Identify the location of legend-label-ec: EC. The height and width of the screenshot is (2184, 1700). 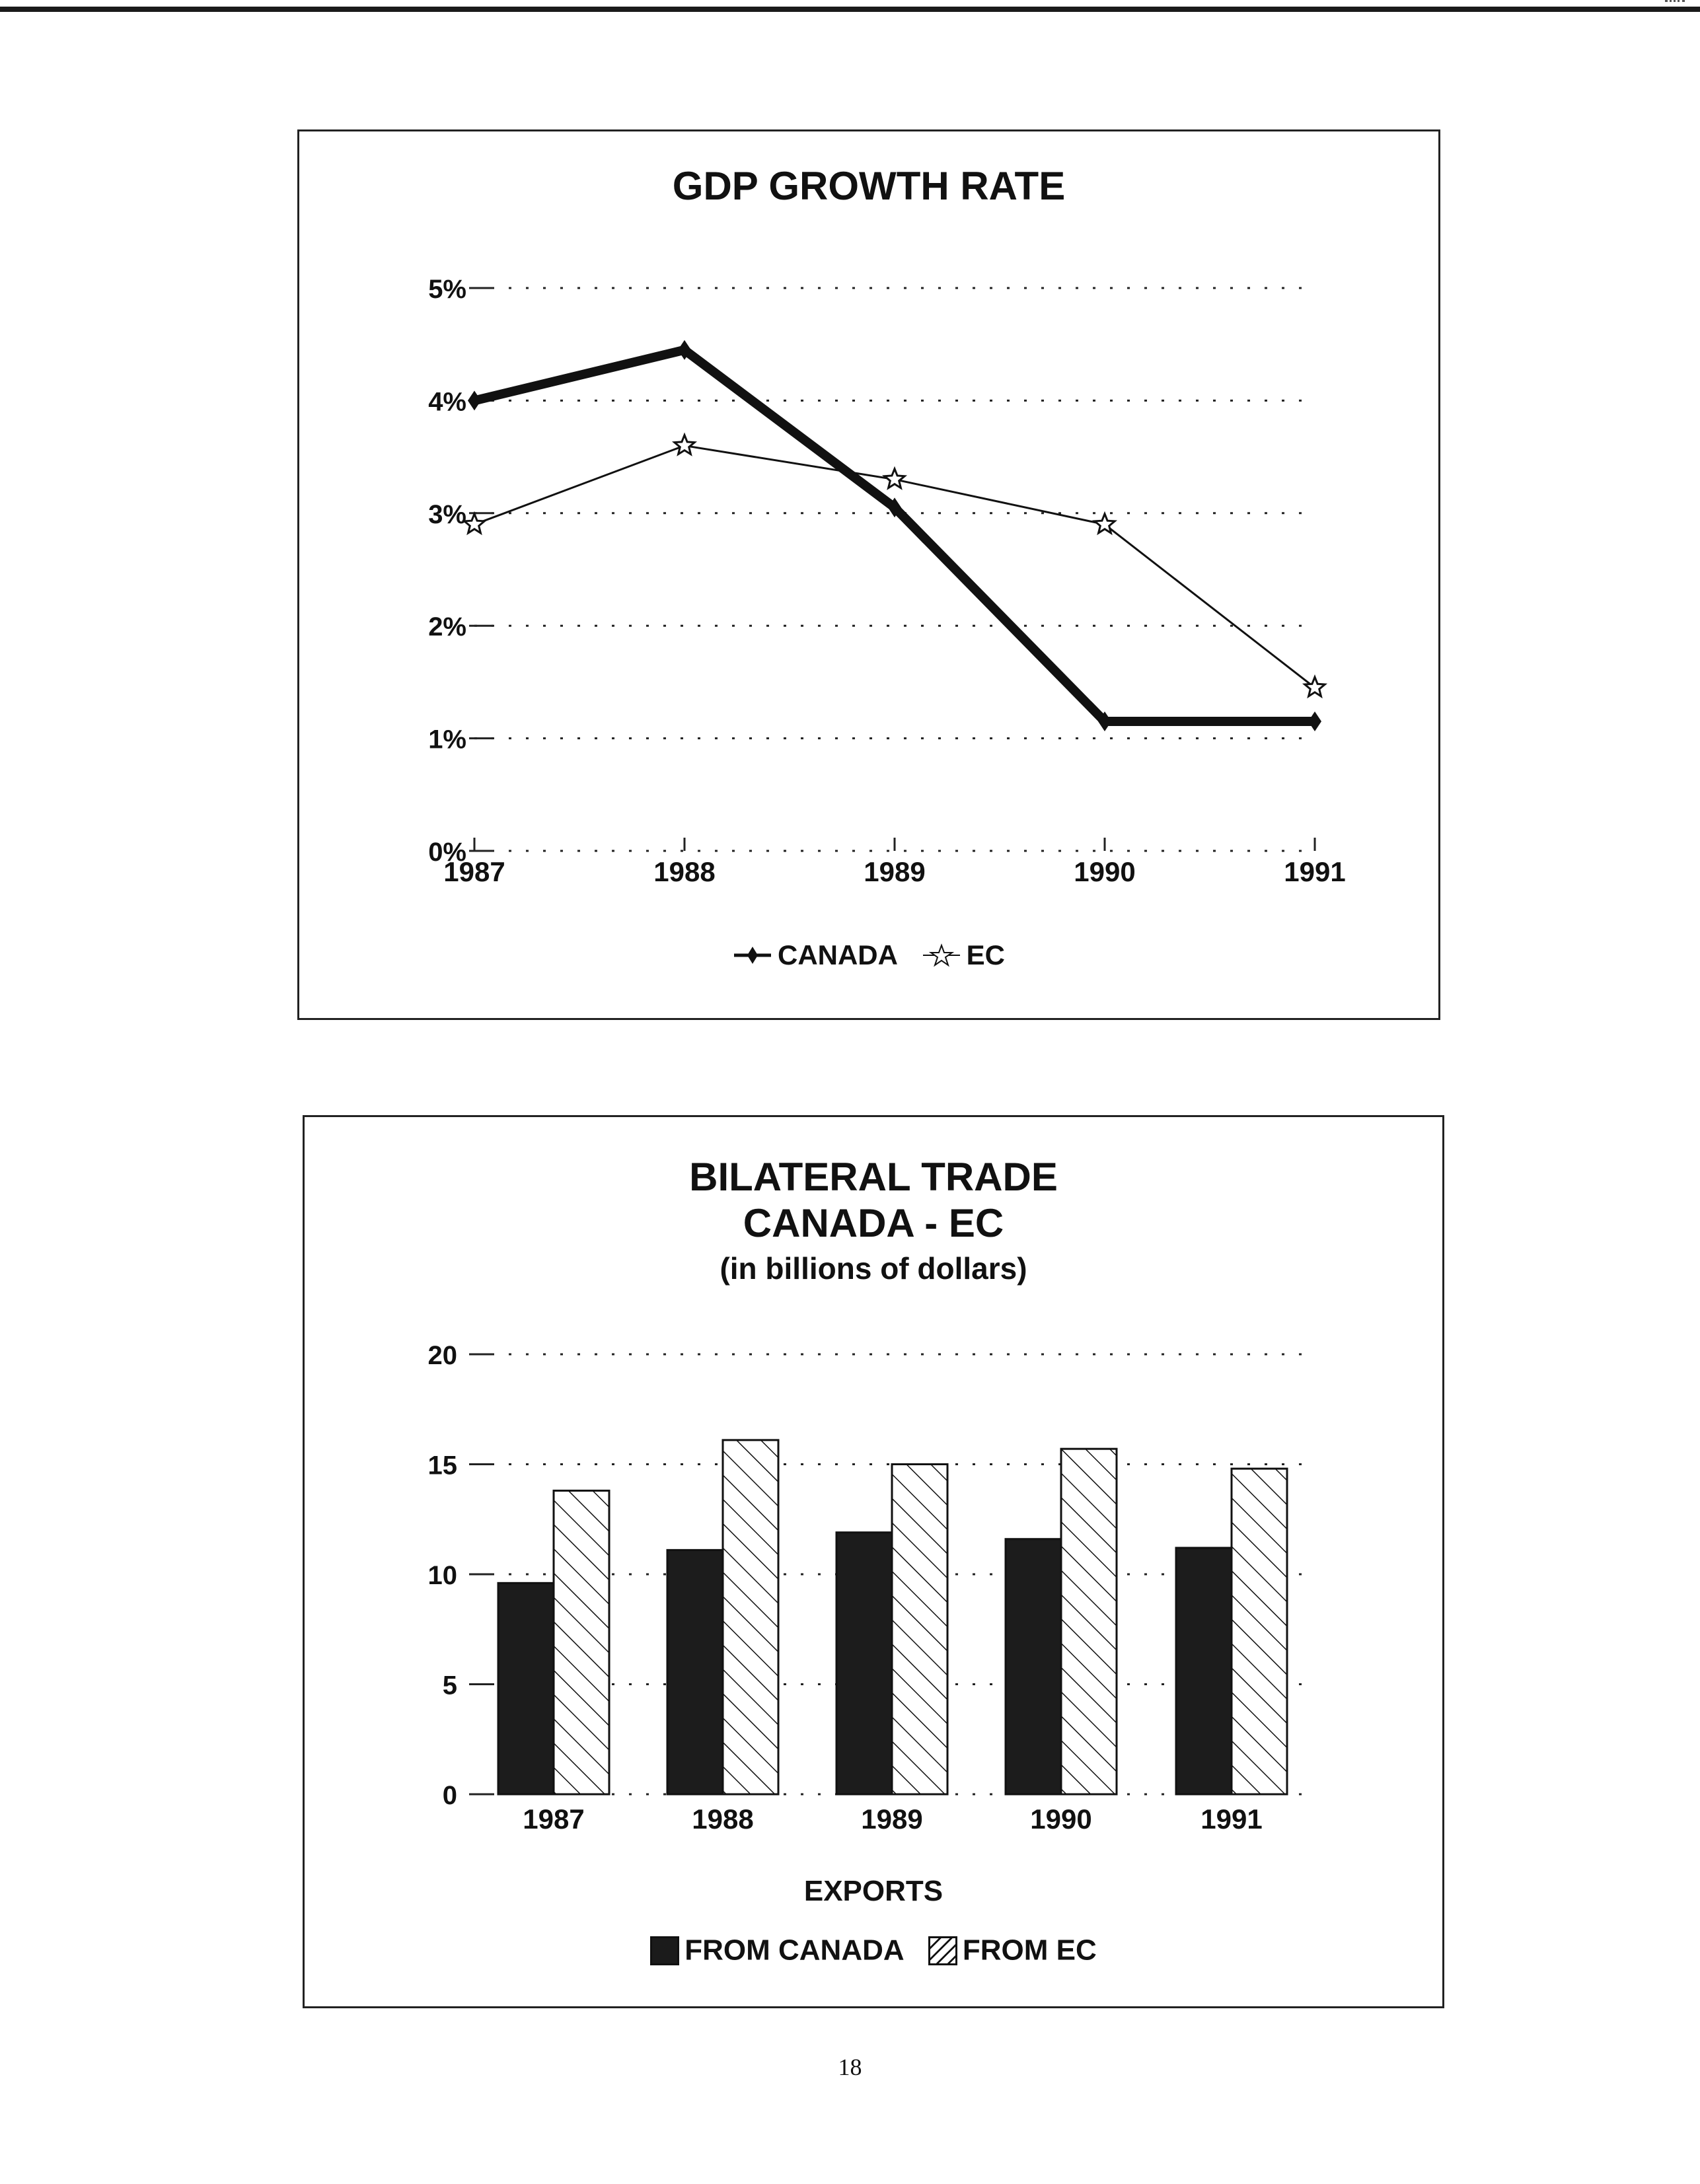
(986, 955).